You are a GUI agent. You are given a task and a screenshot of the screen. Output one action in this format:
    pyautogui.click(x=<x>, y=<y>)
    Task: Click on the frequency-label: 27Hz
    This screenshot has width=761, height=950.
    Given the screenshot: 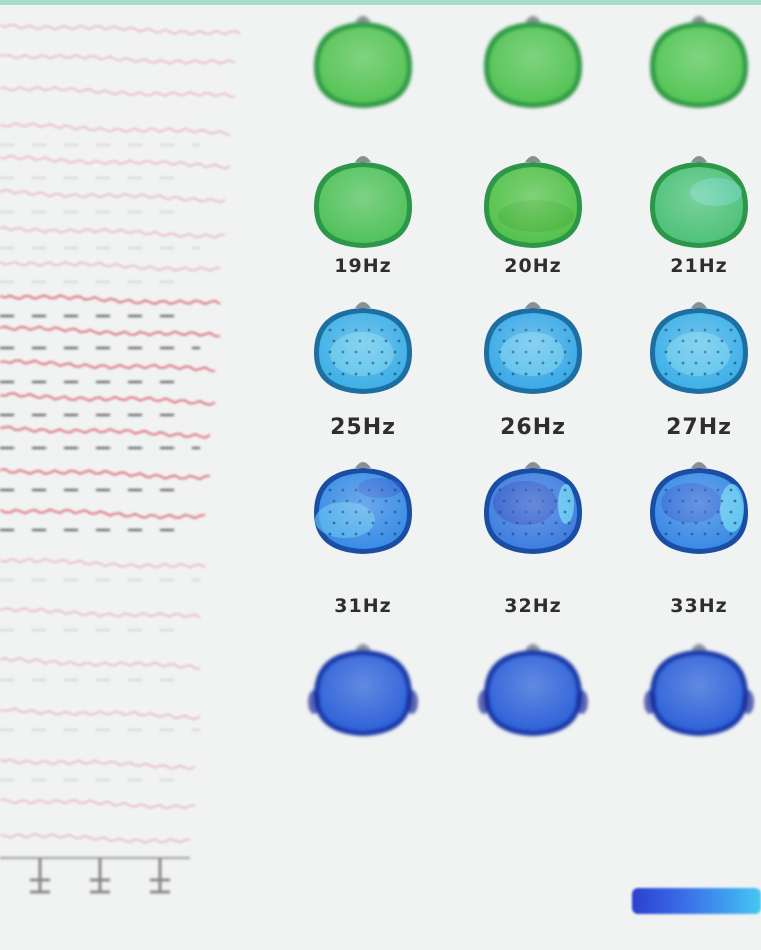 What is the action you would take?
    pyautogui.click(x=699, y=427)
    